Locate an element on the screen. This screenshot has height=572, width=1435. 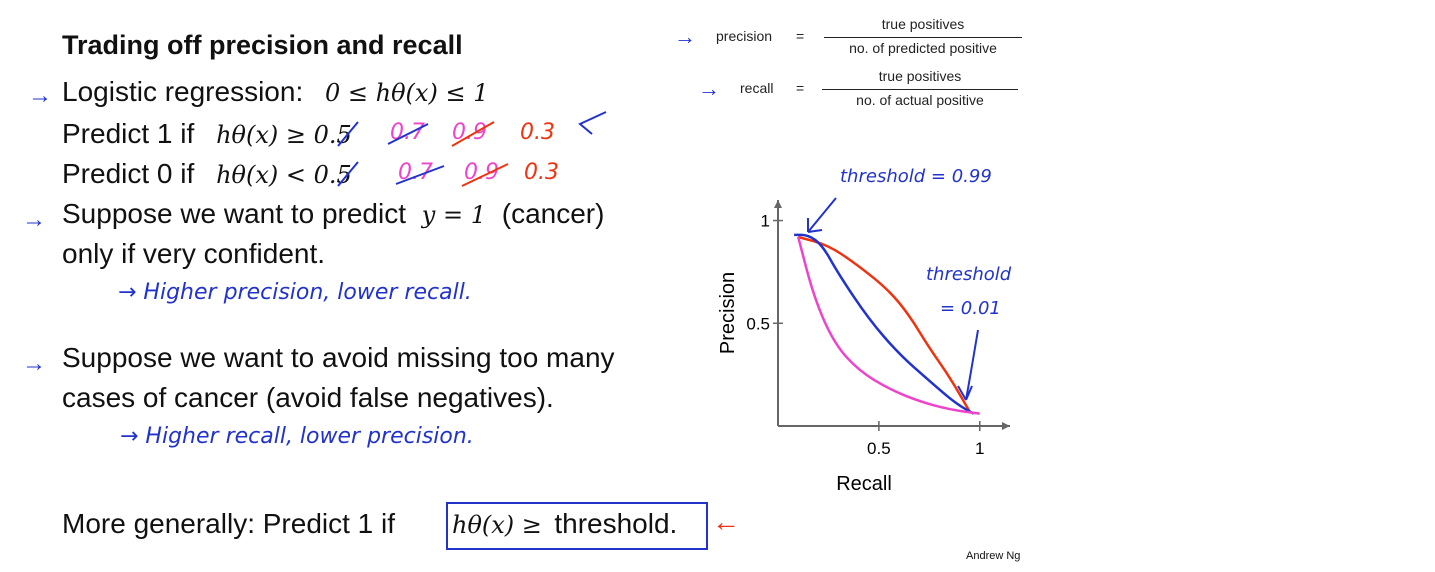
predict1-alt-0.9: 0.9 is located at coordinates (469, 132).